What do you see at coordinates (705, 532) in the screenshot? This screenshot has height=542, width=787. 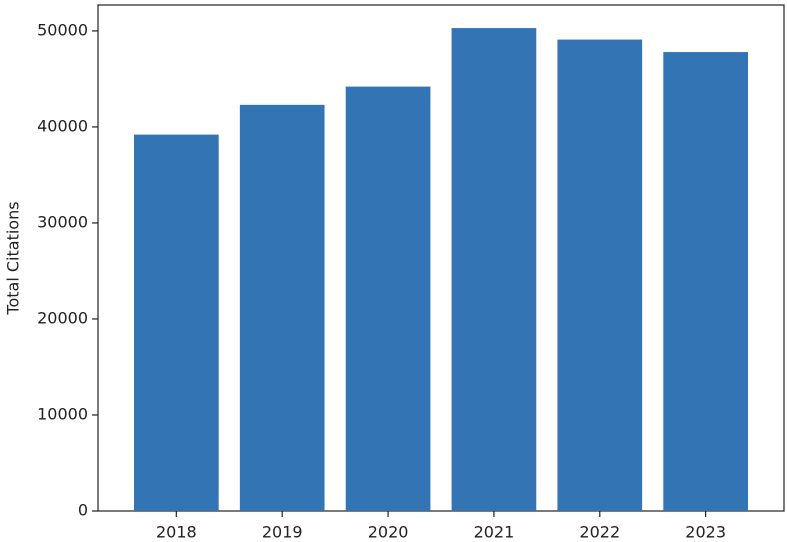 I see `x-tick-label: 2023` at bounding box center [705, 532].